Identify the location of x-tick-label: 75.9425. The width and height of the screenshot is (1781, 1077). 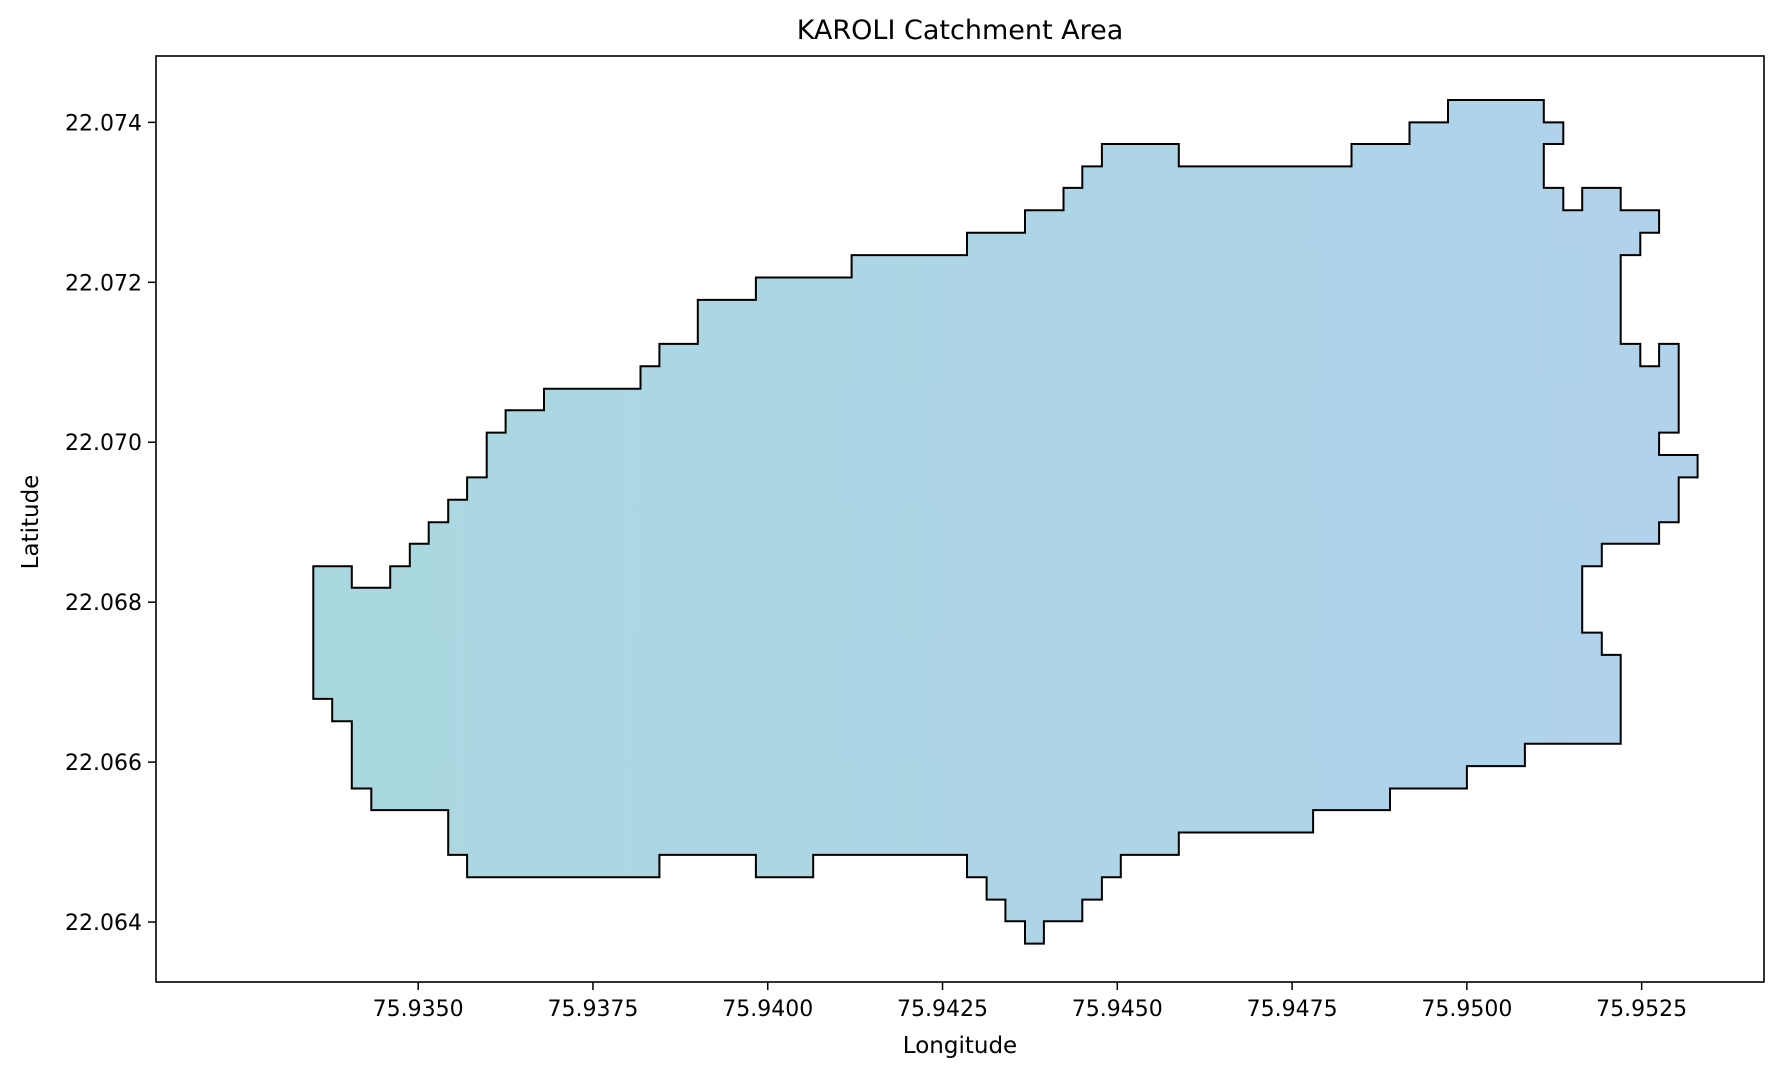
(942, 1009).